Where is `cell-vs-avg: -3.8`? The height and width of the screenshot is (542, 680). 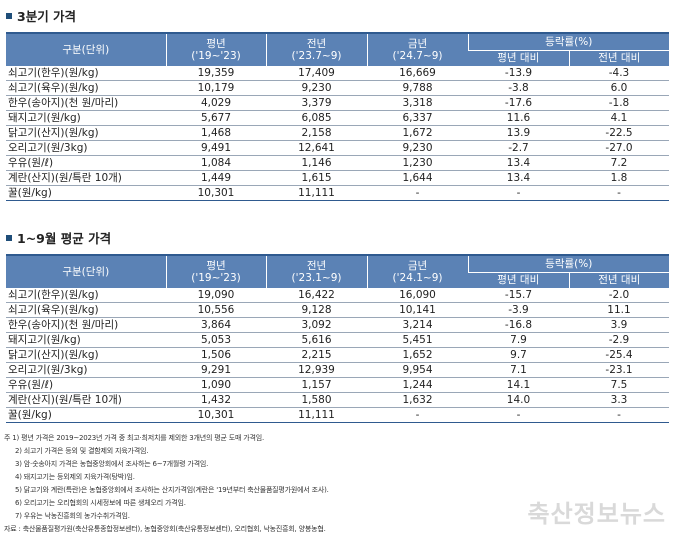
cell-vs-avg: -3.8 is located at coordinates (518, 88).